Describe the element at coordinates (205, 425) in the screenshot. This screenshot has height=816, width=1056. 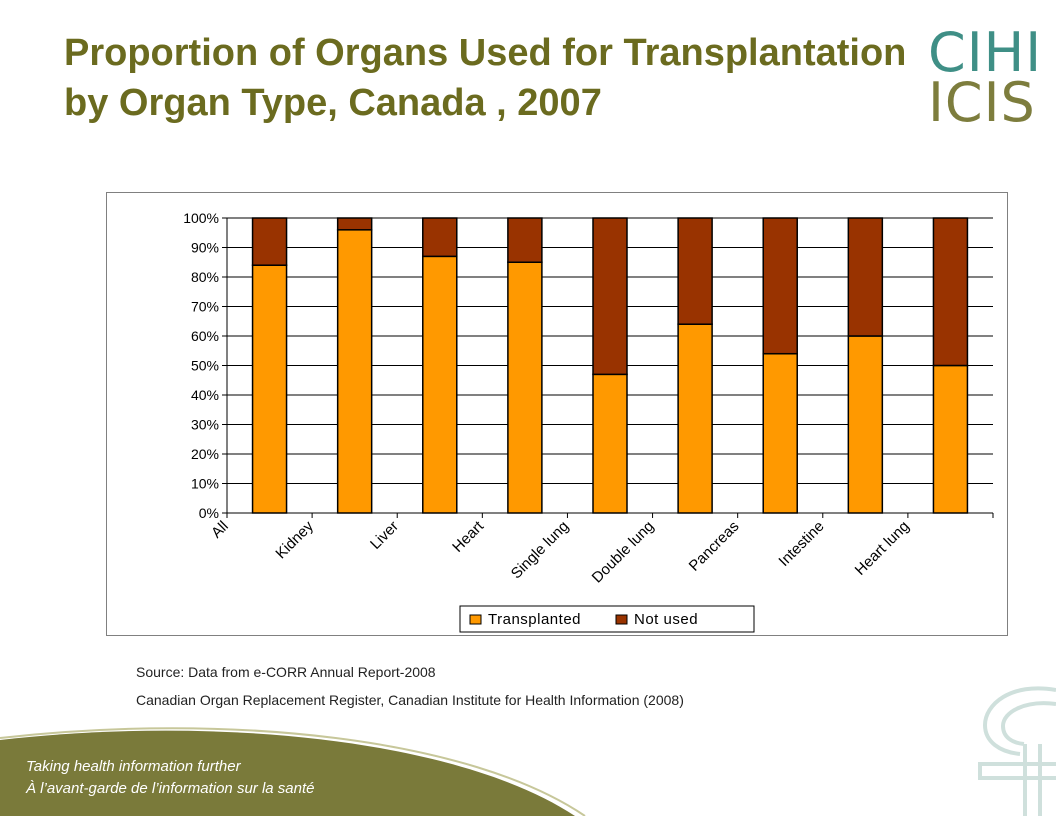
I see `y-tick-label: 30%` at that location.